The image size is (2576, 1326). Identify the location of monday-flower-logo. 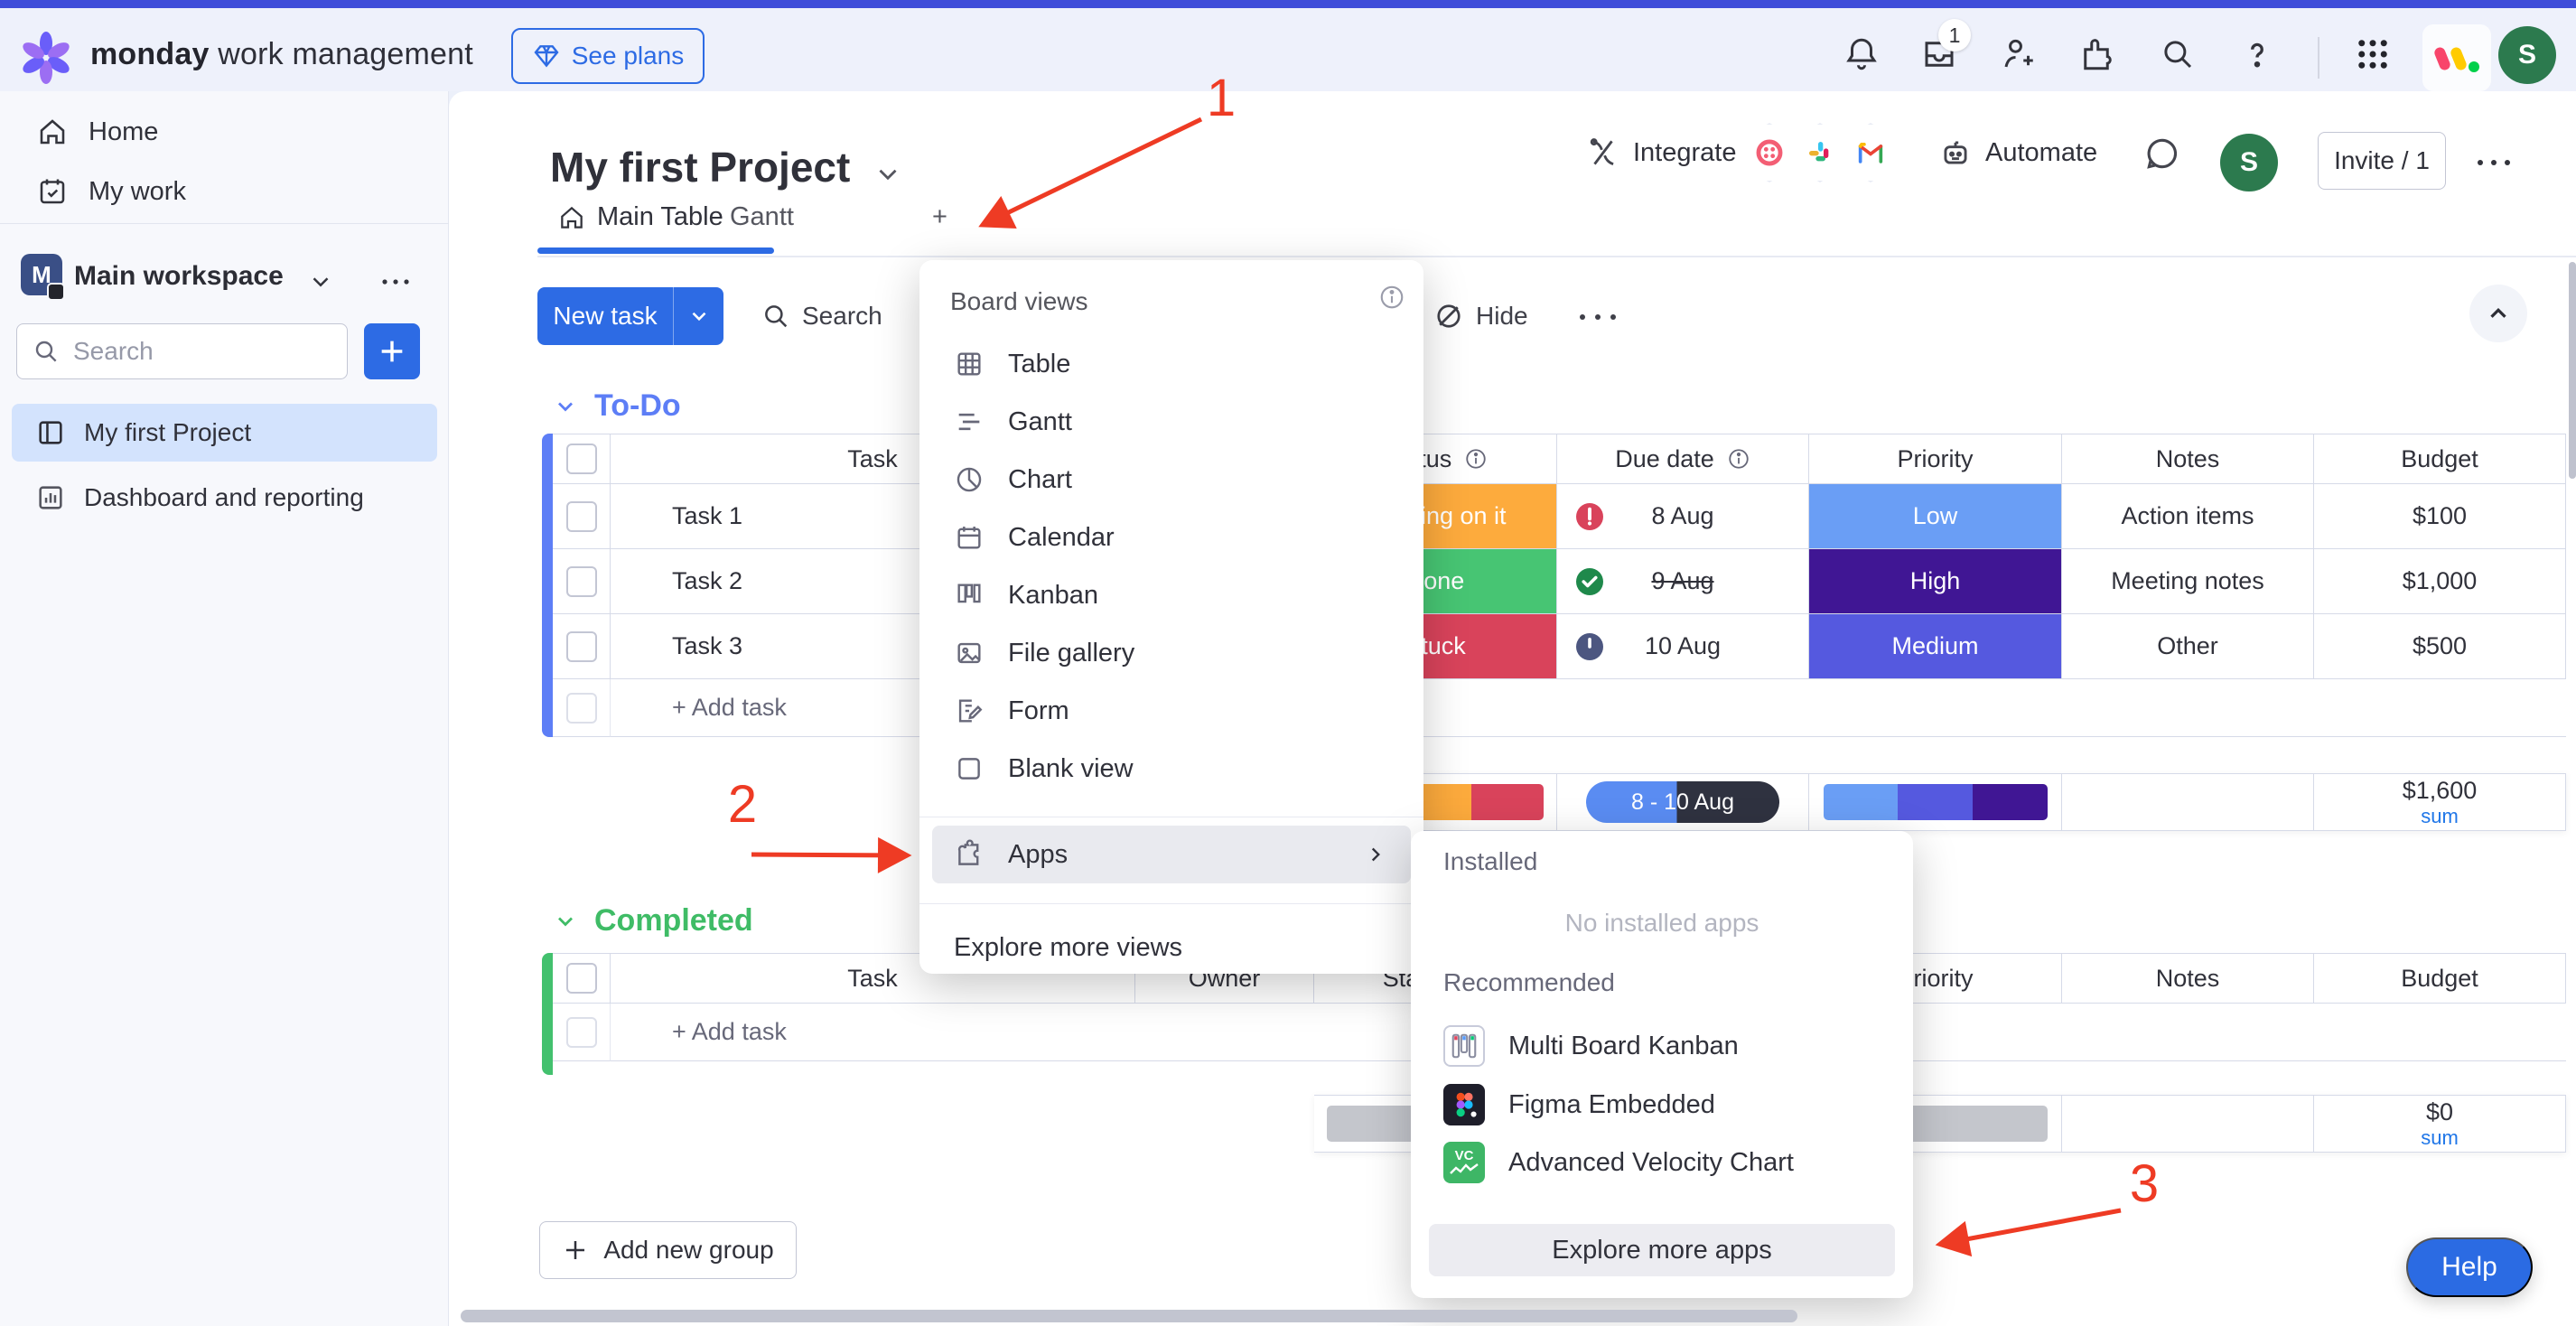
(46, 58).